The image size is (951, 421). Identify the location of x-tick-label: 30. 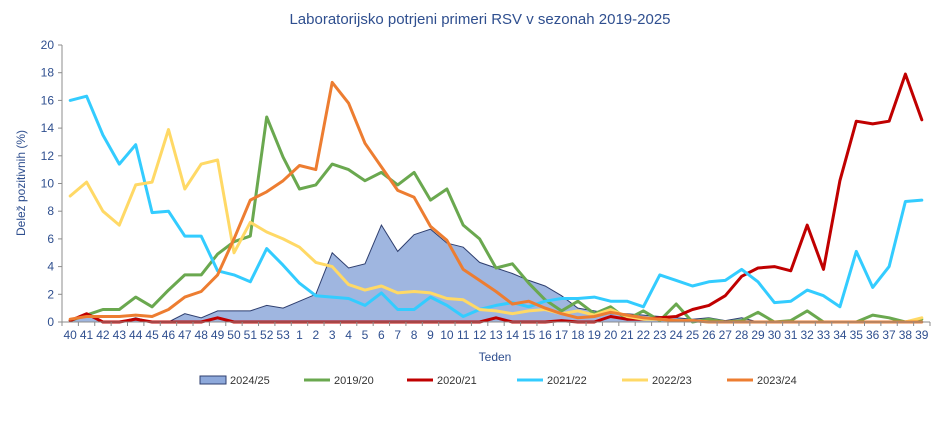
(775, 335).